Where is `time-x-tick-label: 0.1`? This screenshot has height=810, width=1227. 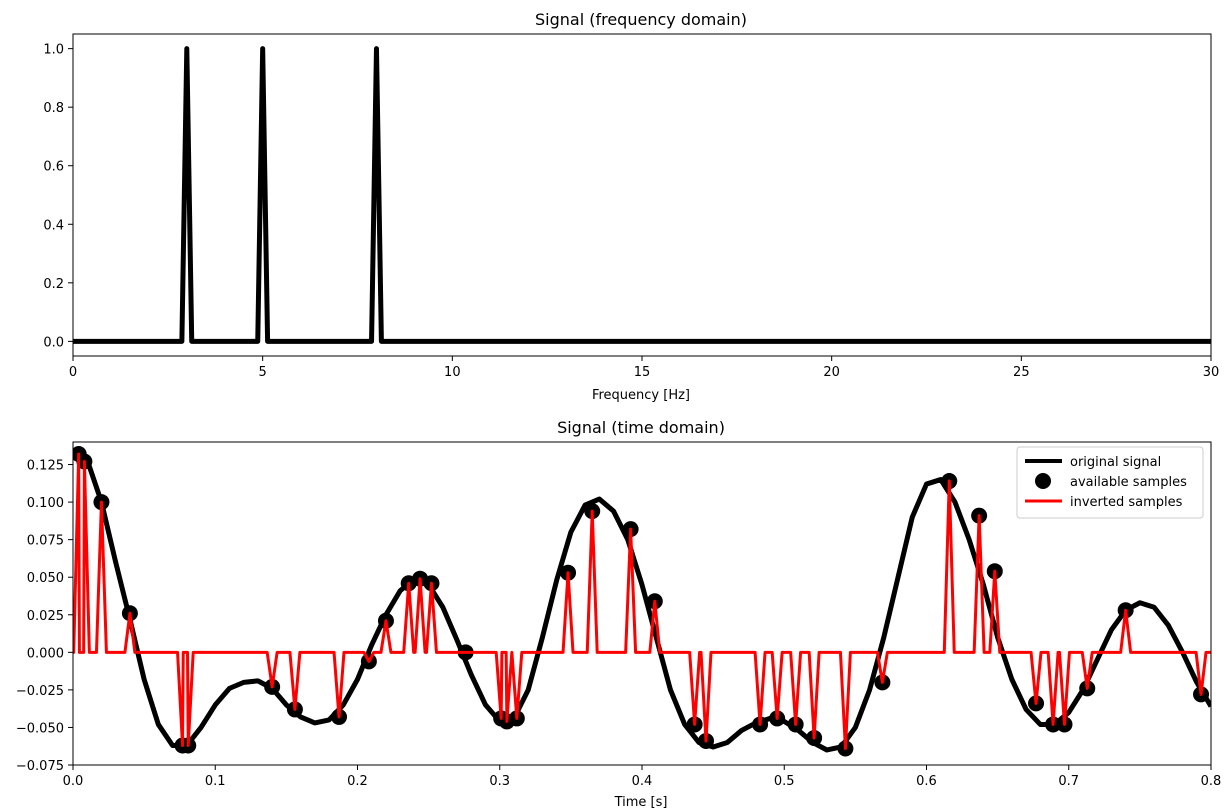 time-x-tick-label: 0.1 is located at coordinates (215, 781).